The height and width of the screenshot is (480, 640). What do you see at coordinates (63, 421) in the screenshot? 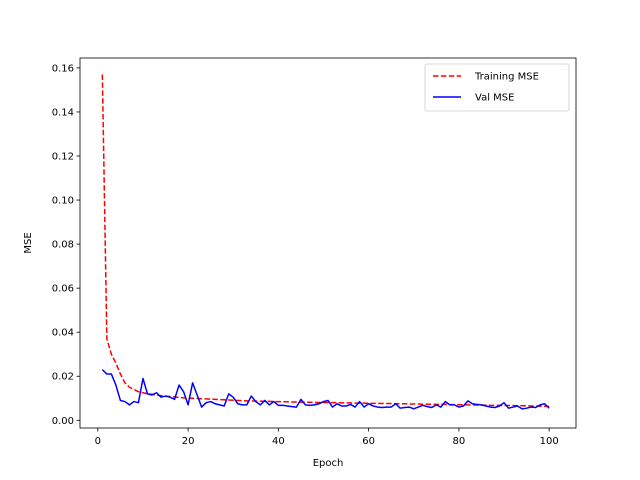
I see `y-tick-label: 0.00` at bounding box center [63, 421].